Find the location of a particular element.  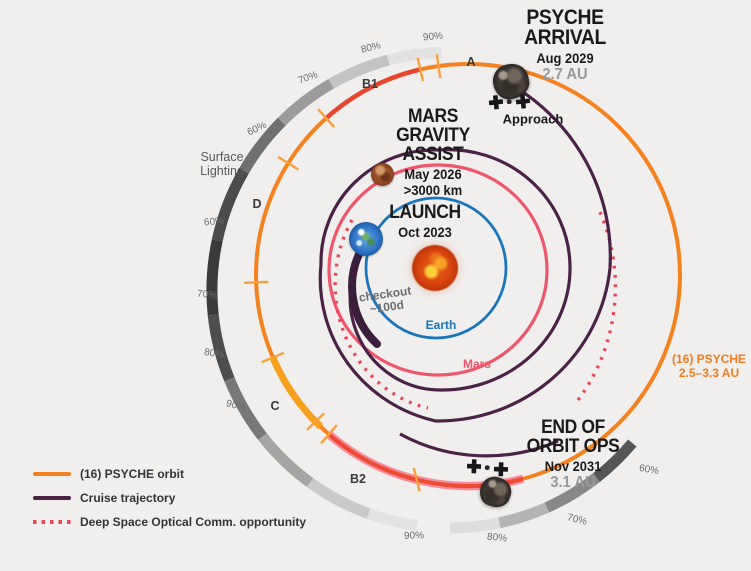

legend-label: Cruise trajectory is located at coordinates (128, 498).